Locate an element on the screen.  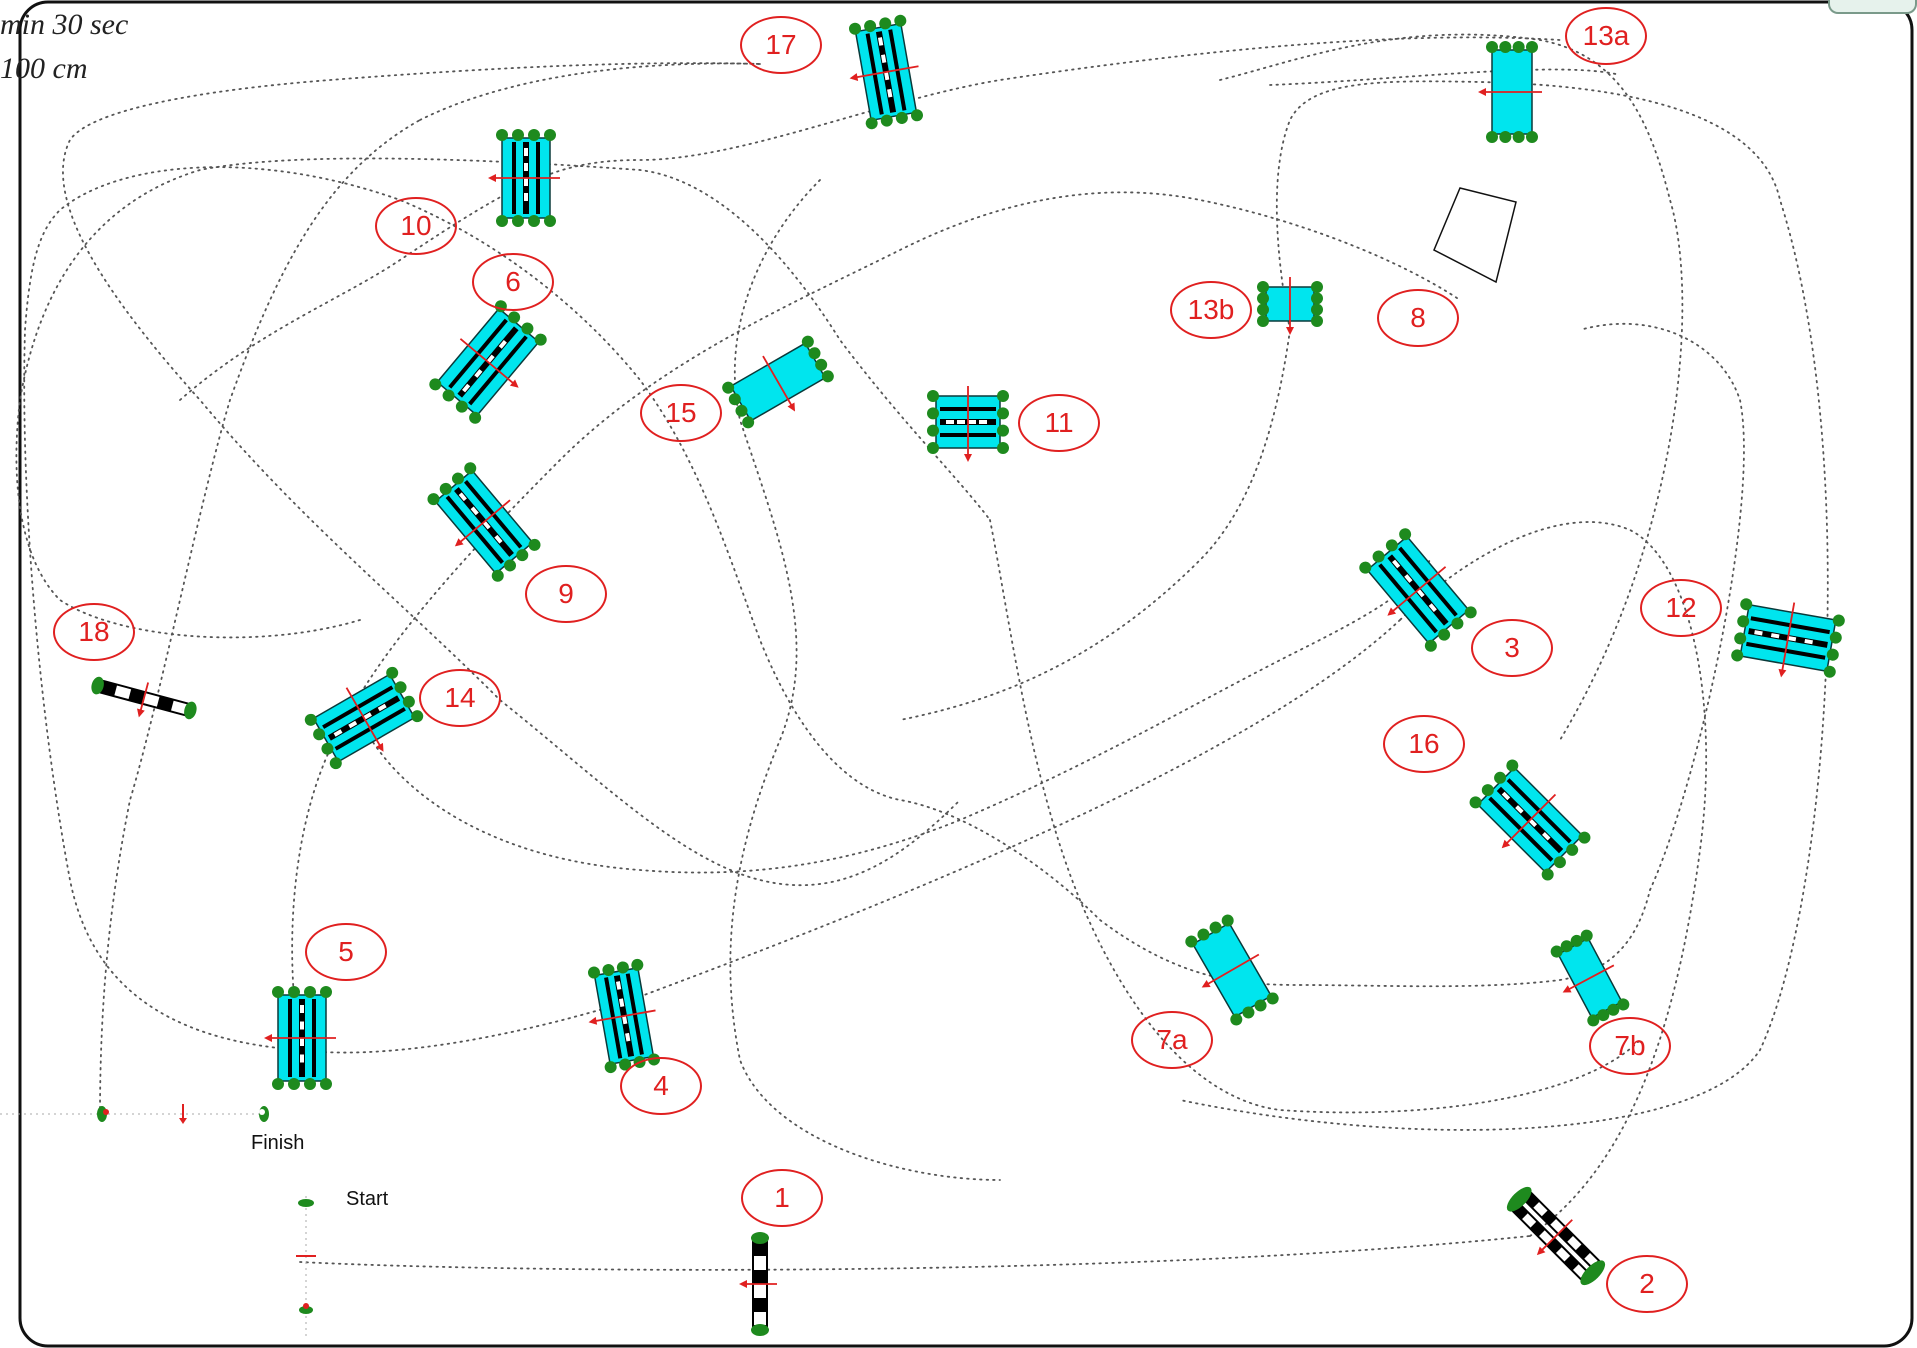
obstacle-7b is located at coordinates (1590, 978).